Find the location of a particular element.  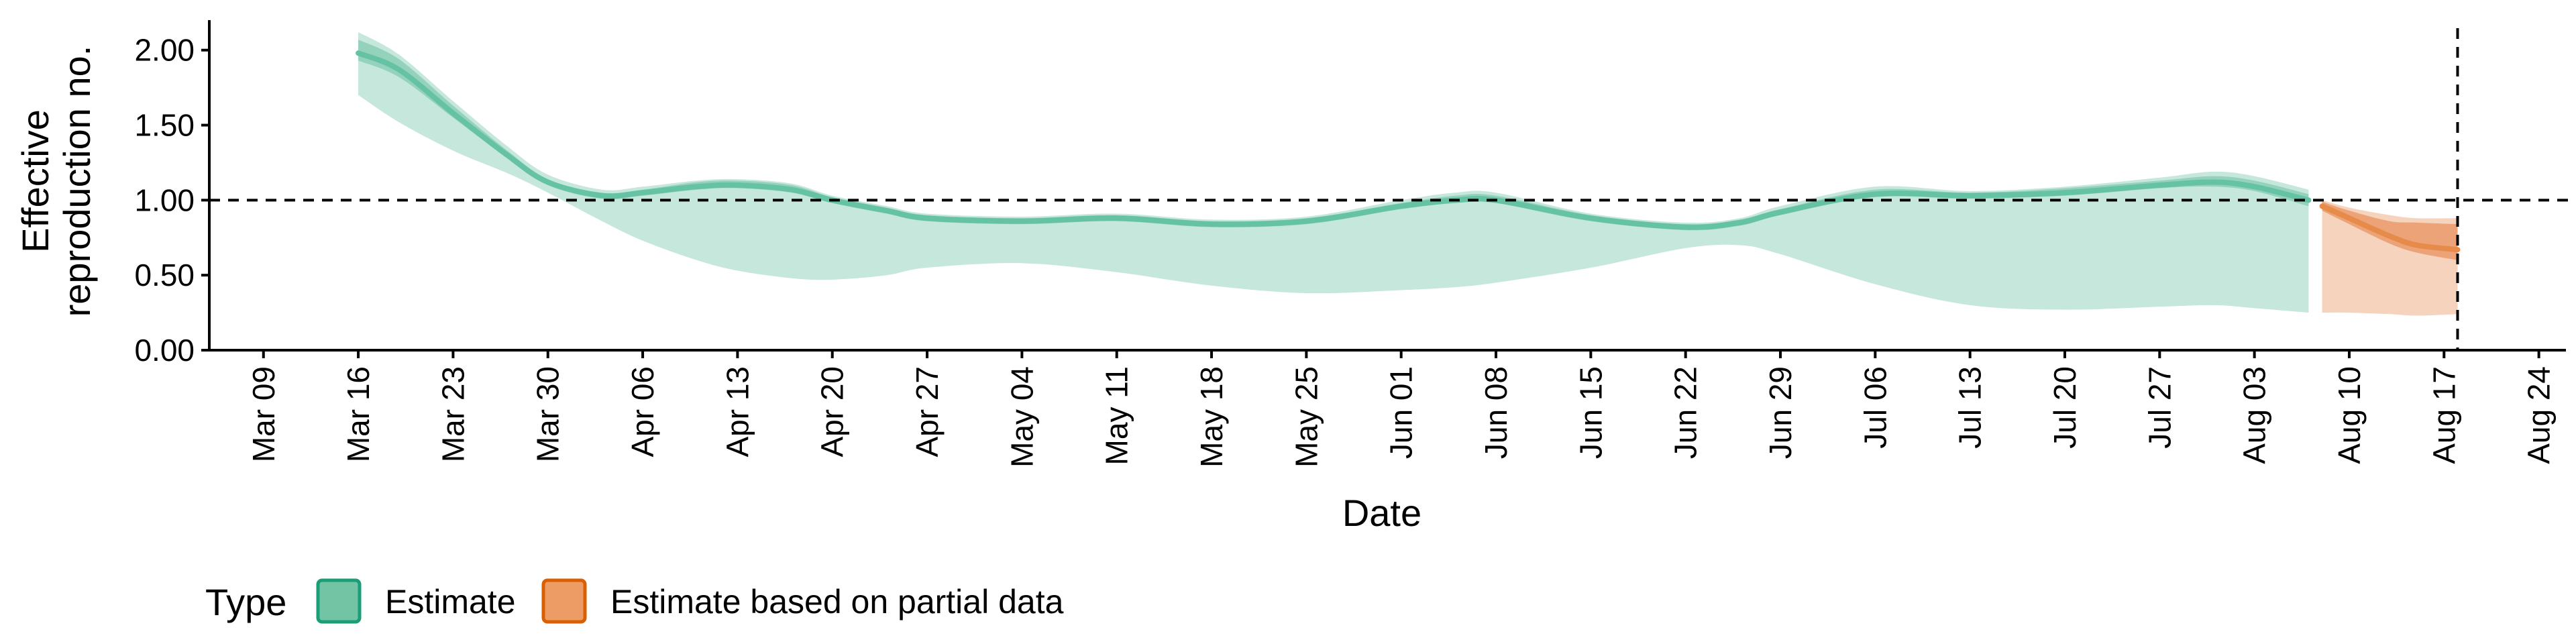

x-tick-label: Mar 23 is located at coordinates (452, 414).